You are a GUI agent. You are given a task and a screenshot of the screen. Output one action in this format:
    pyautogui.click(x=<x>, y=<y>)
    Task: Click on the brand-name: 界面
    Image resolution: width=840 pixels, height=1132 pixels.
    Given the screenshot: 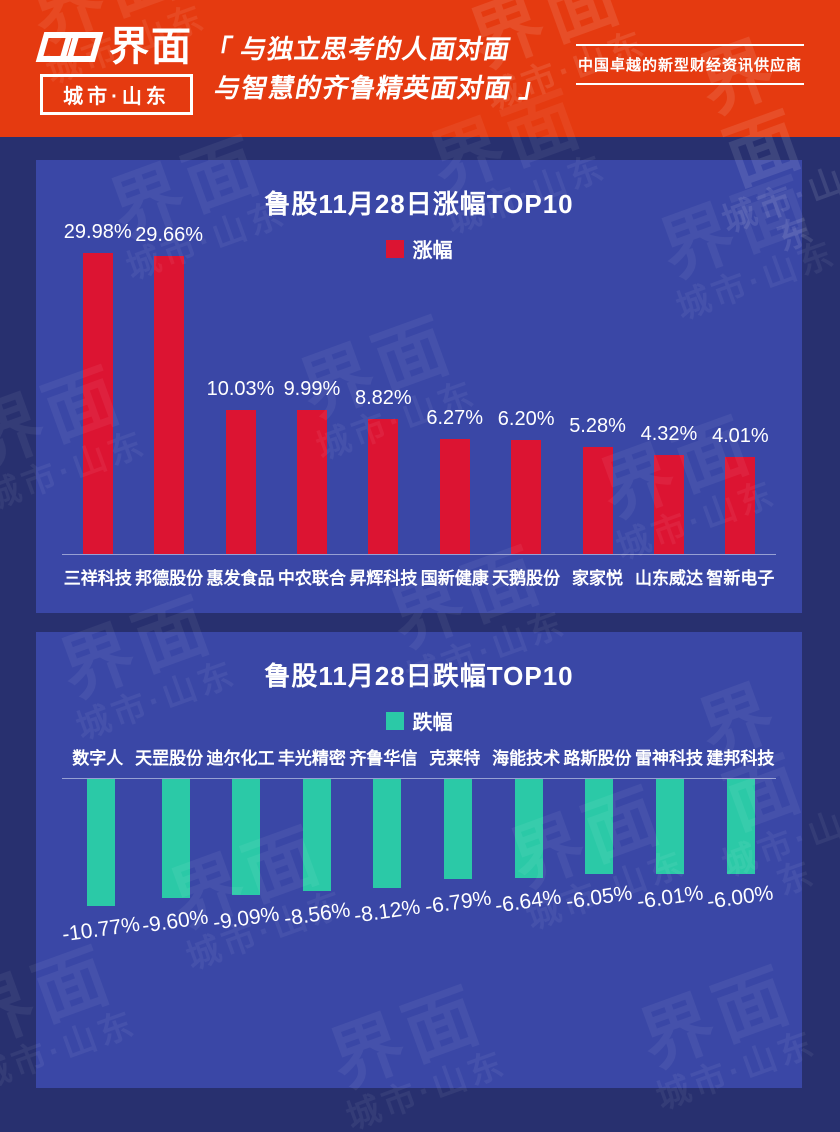 What is the action you would take?
    pyautogui.click(x=151, y=47)
    